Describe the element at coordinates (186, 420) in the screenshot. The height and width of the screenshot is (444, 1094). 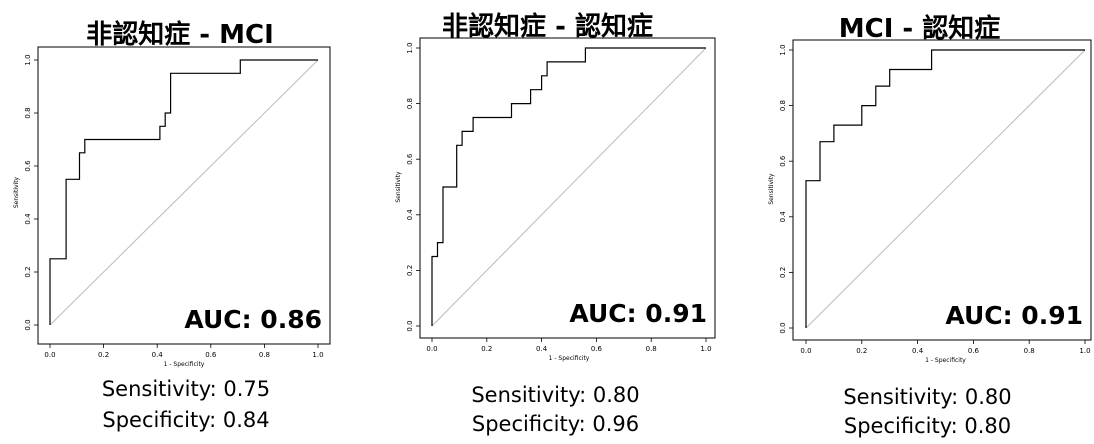
I see `specificity-text: Specificity: 0.84` at that location.